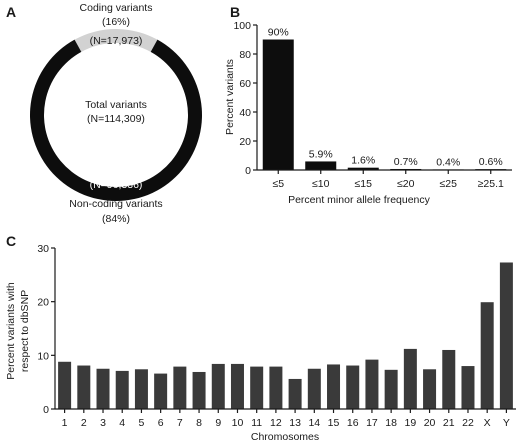 Image resolution: width=520 pixels, height=444 pixels. What do you see at coordinates (278, 33) in the screenshot?
I see `b-bar-data-label: 90%` at bounding box center [278, 33].